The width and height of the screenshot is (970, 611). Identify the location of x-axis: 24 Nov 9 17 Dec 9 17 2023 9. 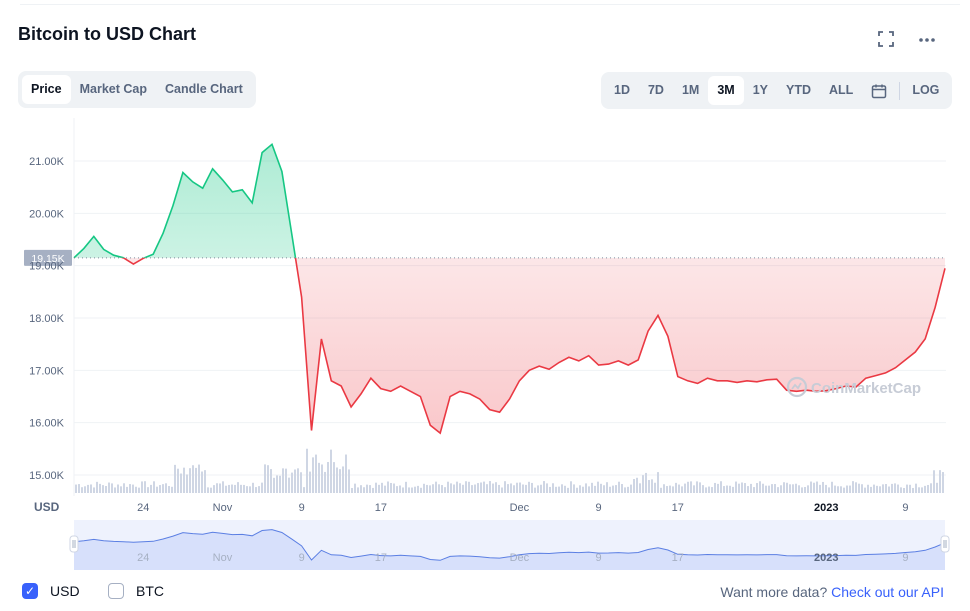
(522, 508).